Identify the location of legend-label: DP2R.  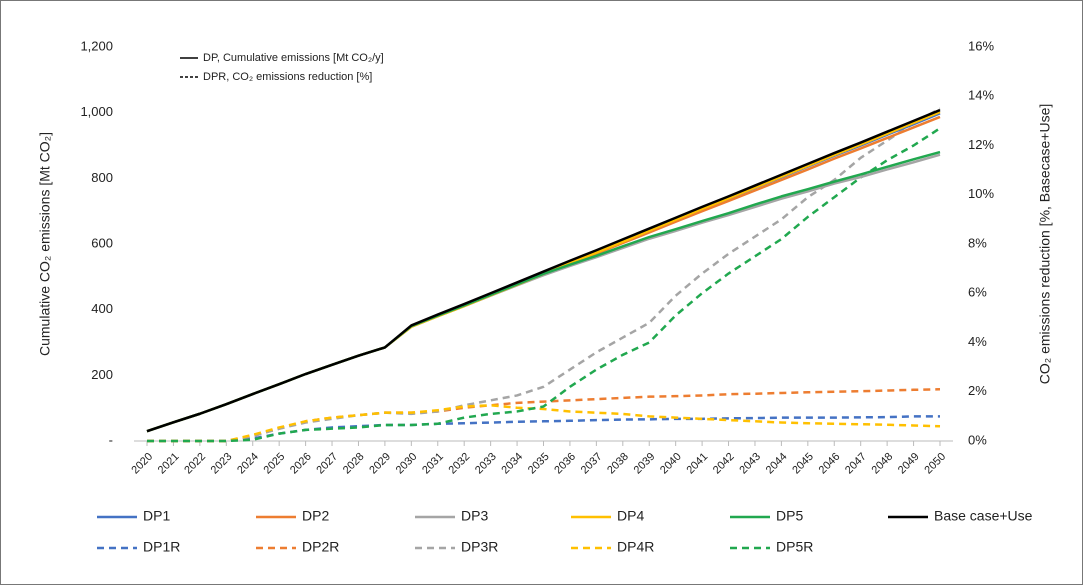
(320, 547).